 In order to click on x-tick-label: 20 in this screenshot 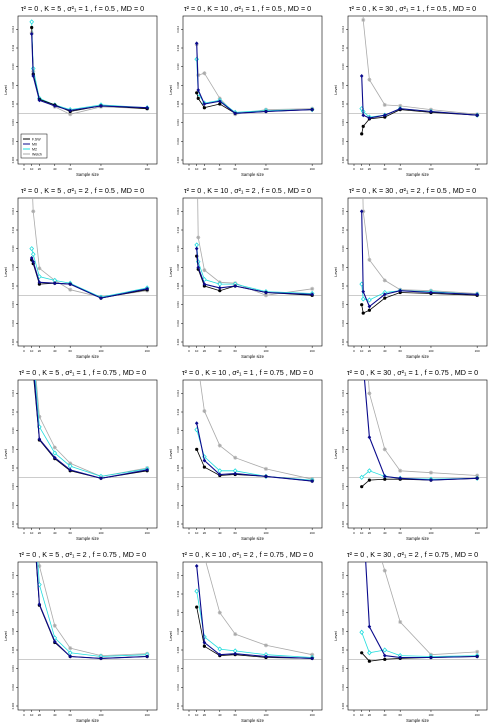, I will do `click(40, 533)`.